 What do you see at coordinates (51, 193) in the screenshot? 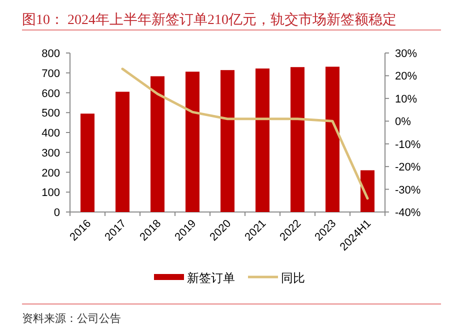
I see `y-tick-label: 100` at bounding box center [51, 193].